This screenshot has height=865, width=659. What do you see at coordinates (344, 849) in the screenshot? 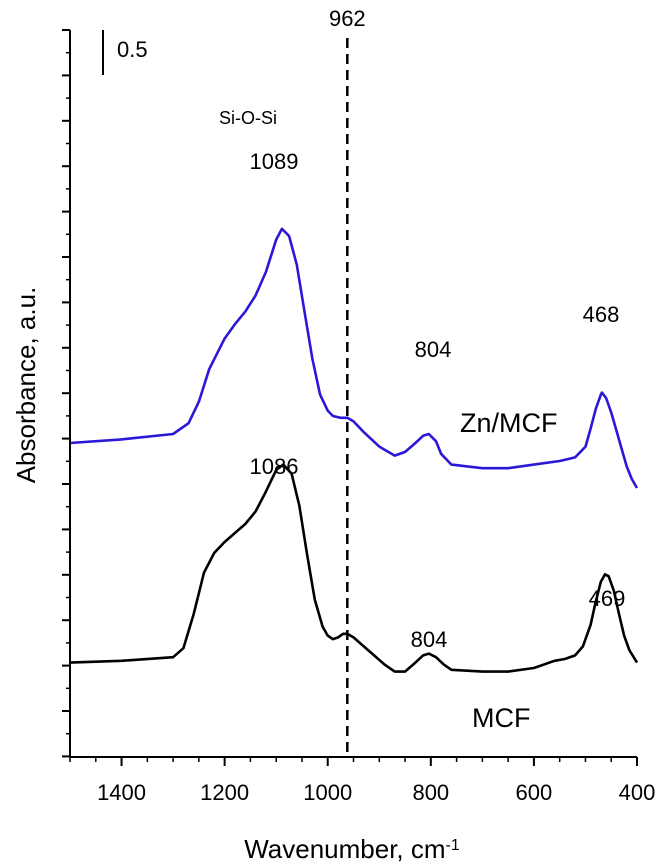
I see `x-axis-title-text: Wavenumber, cm` at bounding box center [344, 849].